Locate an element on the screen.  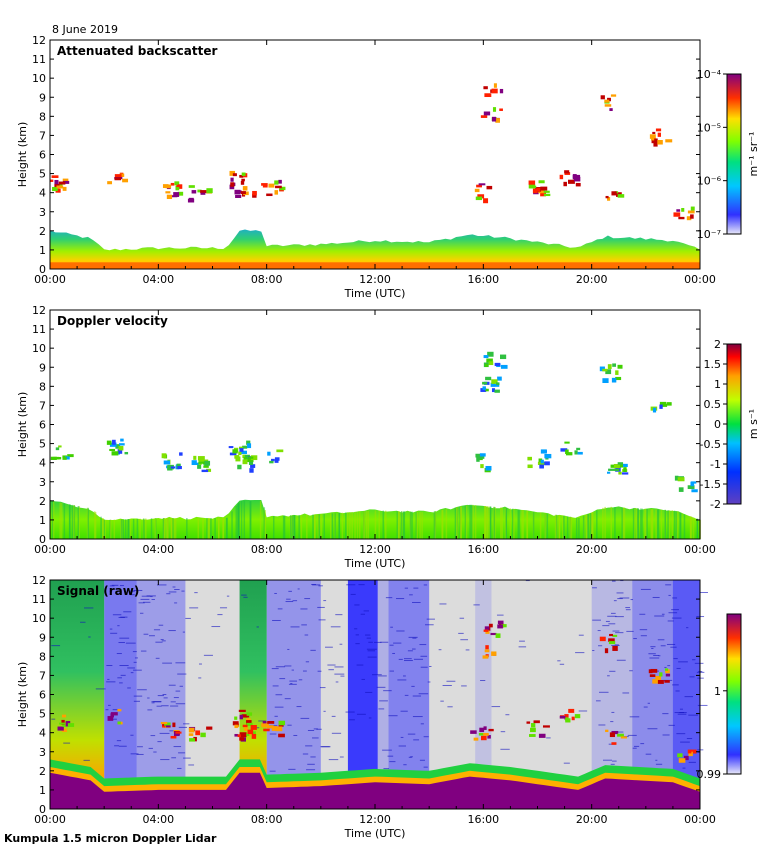
x-tick-label: 12:00 is located at coordinates (375, 819).